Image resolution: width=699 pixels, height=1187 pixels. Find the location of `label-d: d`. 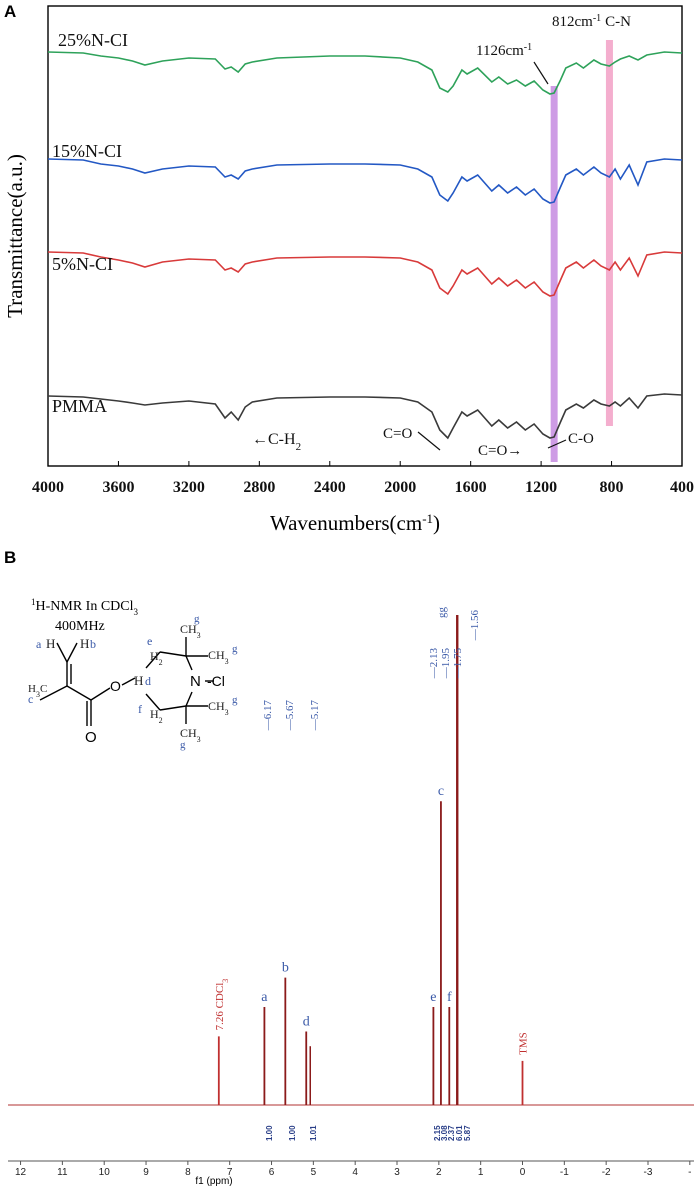

label-d: d is located at coordinates (148, 681).